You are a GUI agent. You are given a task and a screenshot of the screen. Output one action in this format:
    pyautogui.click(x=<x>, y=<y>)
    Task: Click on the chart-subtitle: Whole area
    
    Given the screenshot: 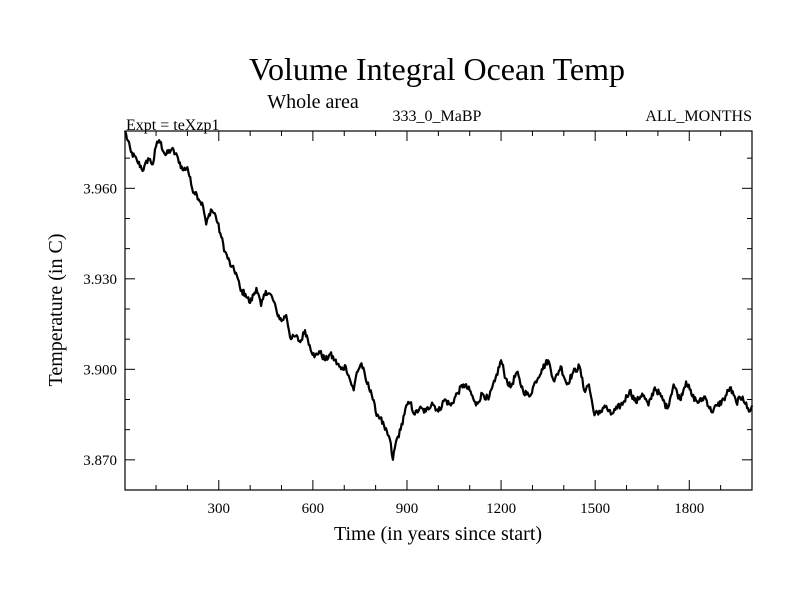 What is the action you would take?
    pyautogui.click(x=313, y=102)
    